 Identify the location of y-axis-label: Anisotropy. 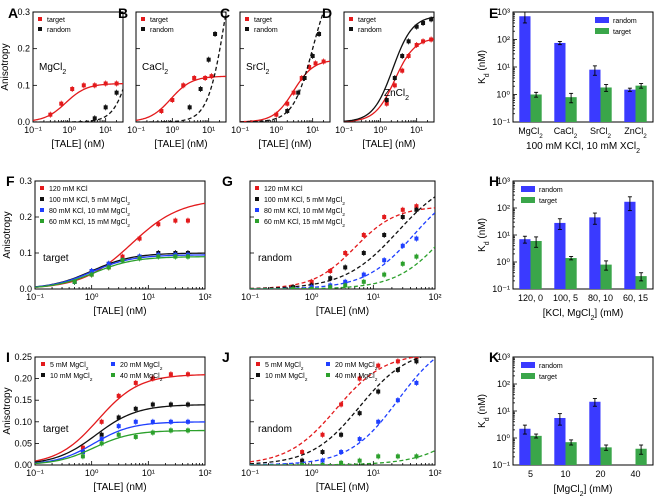
(7, 410).